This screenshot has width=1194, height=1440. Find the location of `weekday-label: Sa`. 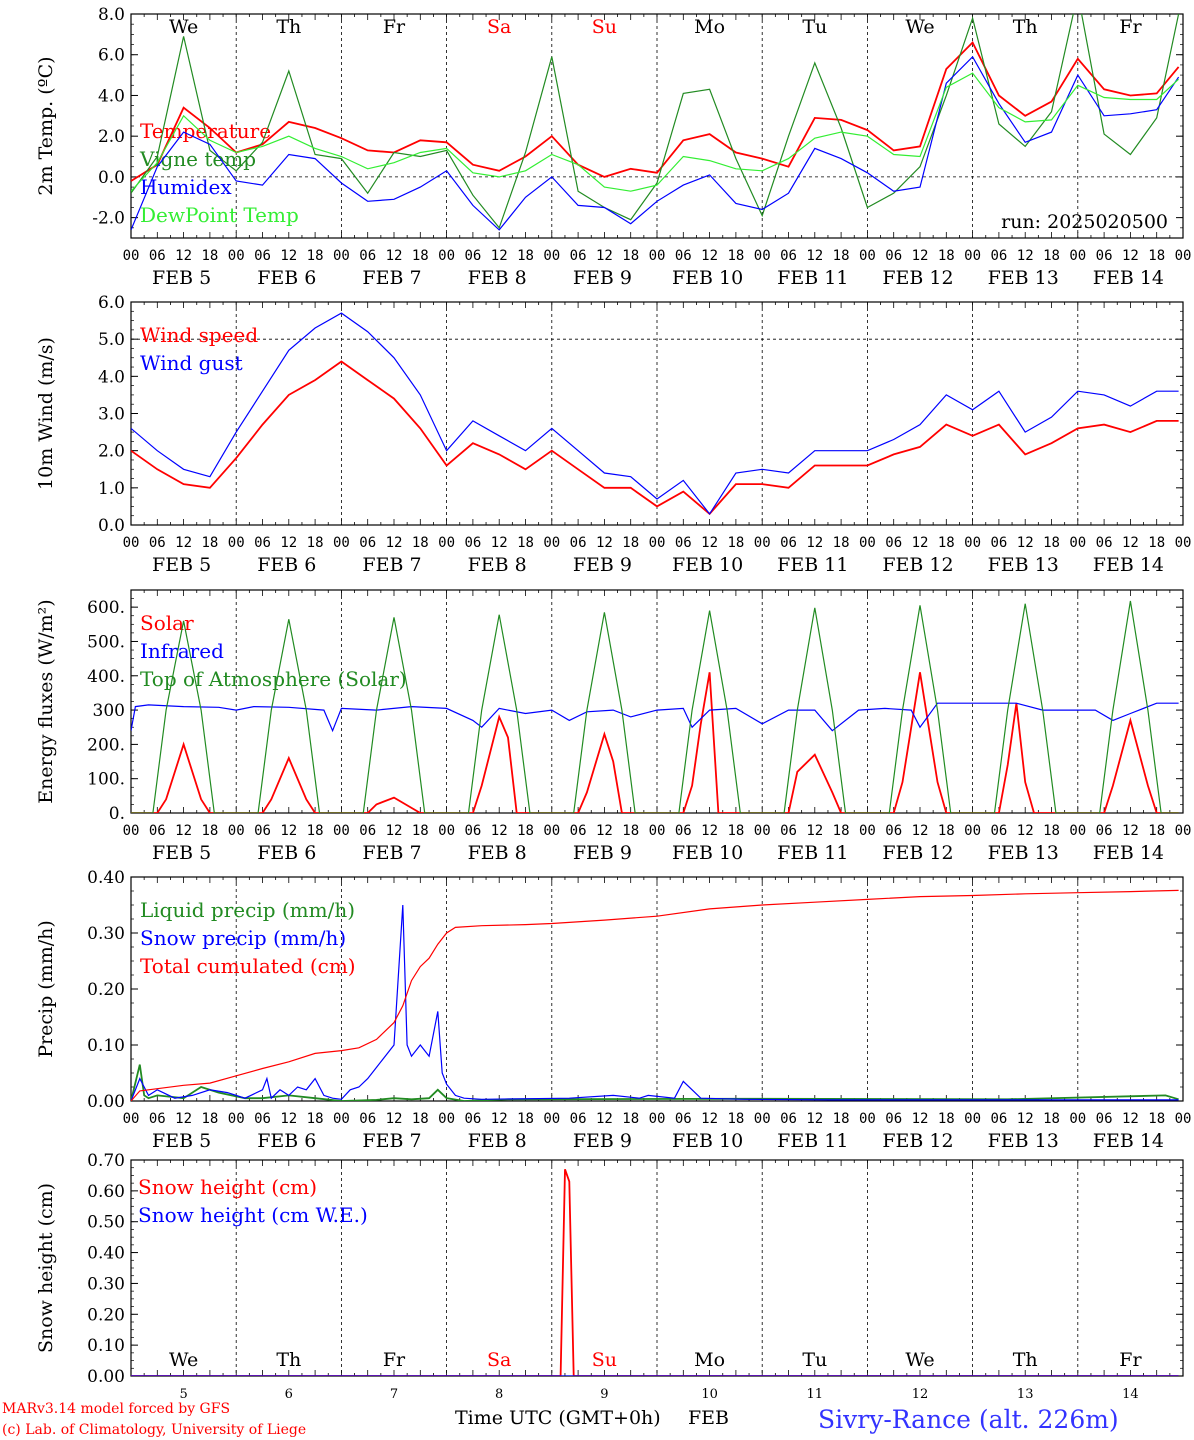

weekday-label: Sa is located at coordinates (499, 1360).